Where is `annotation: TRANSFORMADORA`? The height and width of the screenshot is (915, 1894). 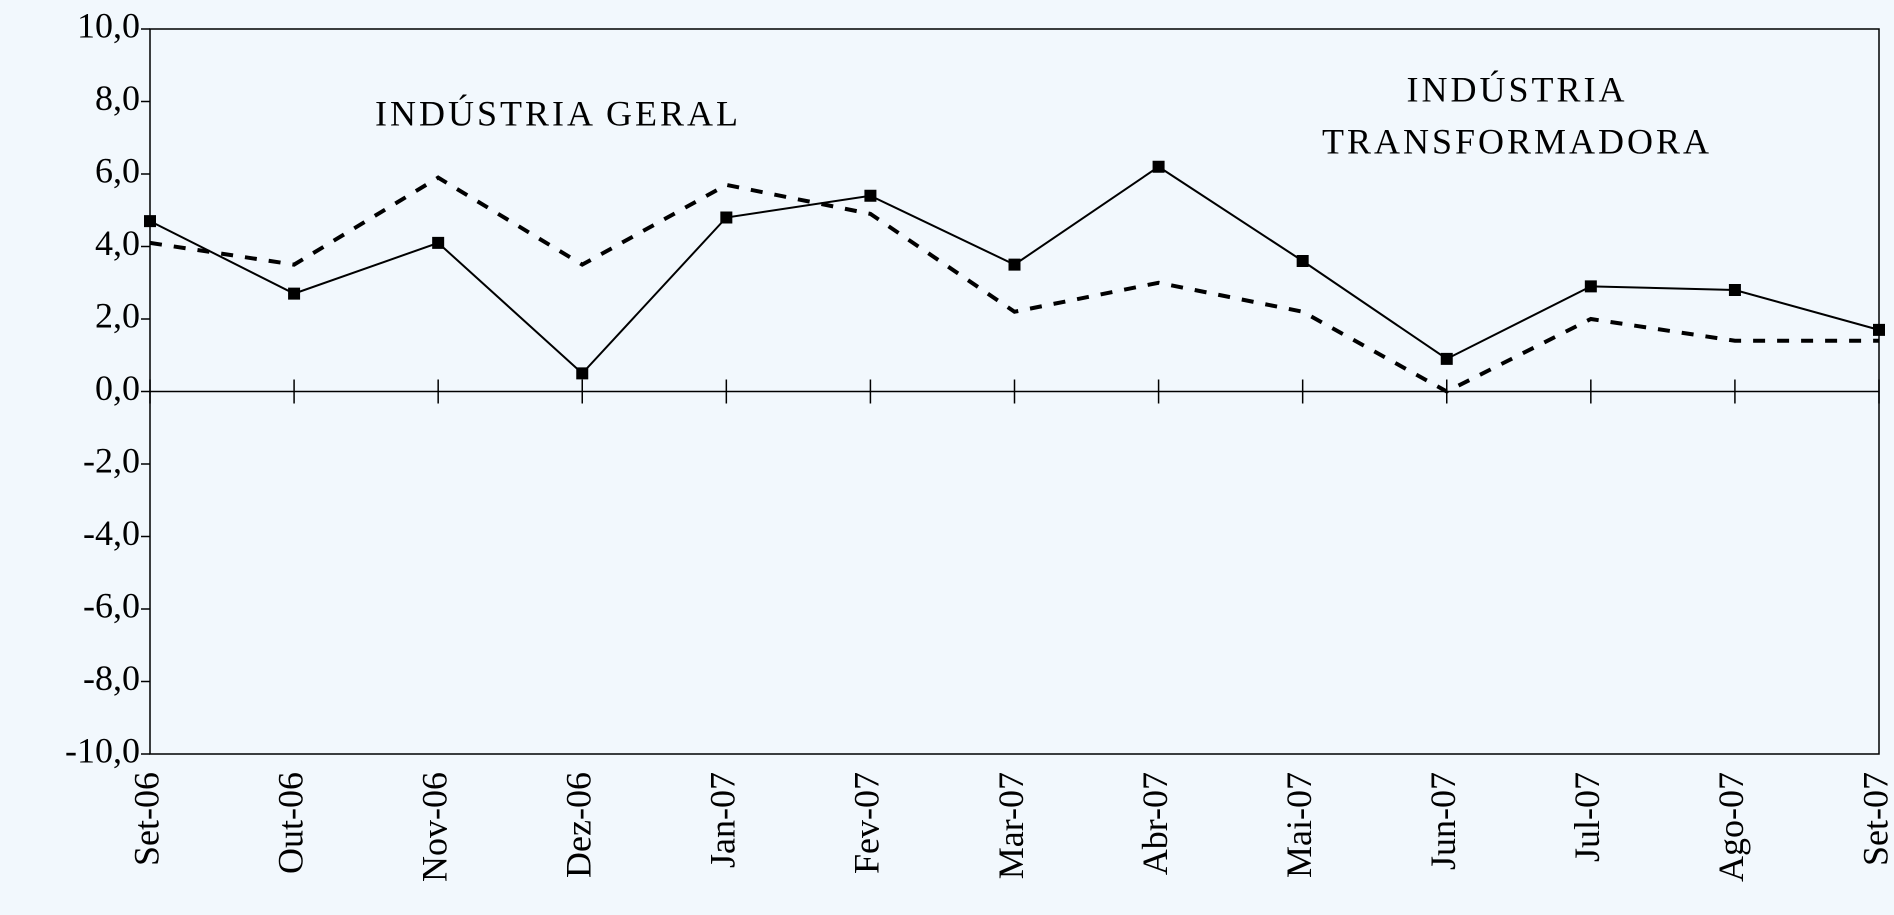 annotation: TRANSFORMADORA is located at coordinates (1517, 141).